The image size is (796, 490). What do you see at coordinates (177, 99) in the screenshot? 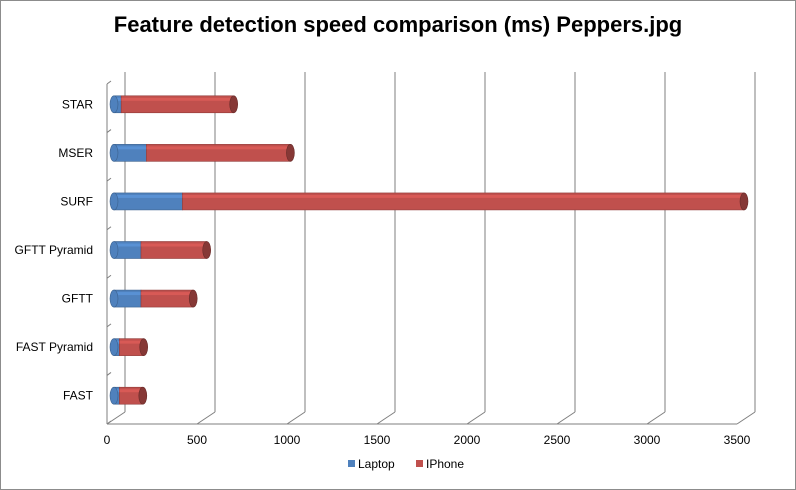
I see `bar-iphone-star-highlight` at bounding box center [177, 99].